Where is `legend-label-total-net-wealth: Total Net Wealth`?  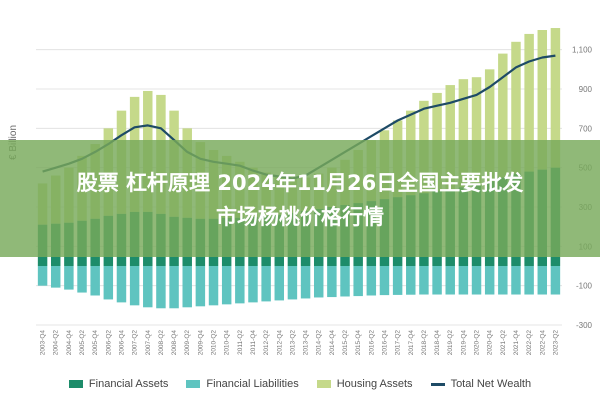
legend-label-total-net-wealth: Total Net Wealth is located at coordinates (491, 384).